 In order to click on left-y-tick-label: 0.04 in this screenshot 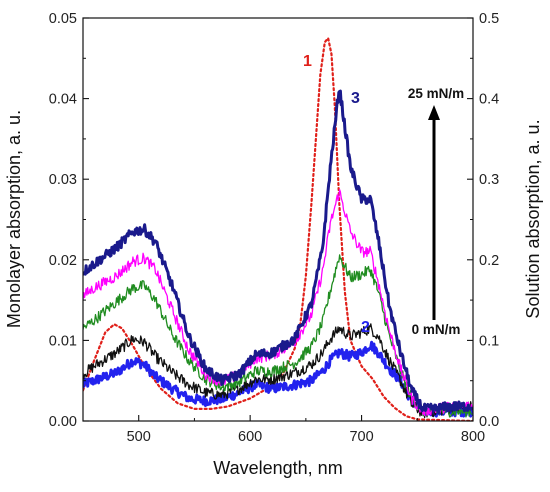, I will do `click(63, 100)`.